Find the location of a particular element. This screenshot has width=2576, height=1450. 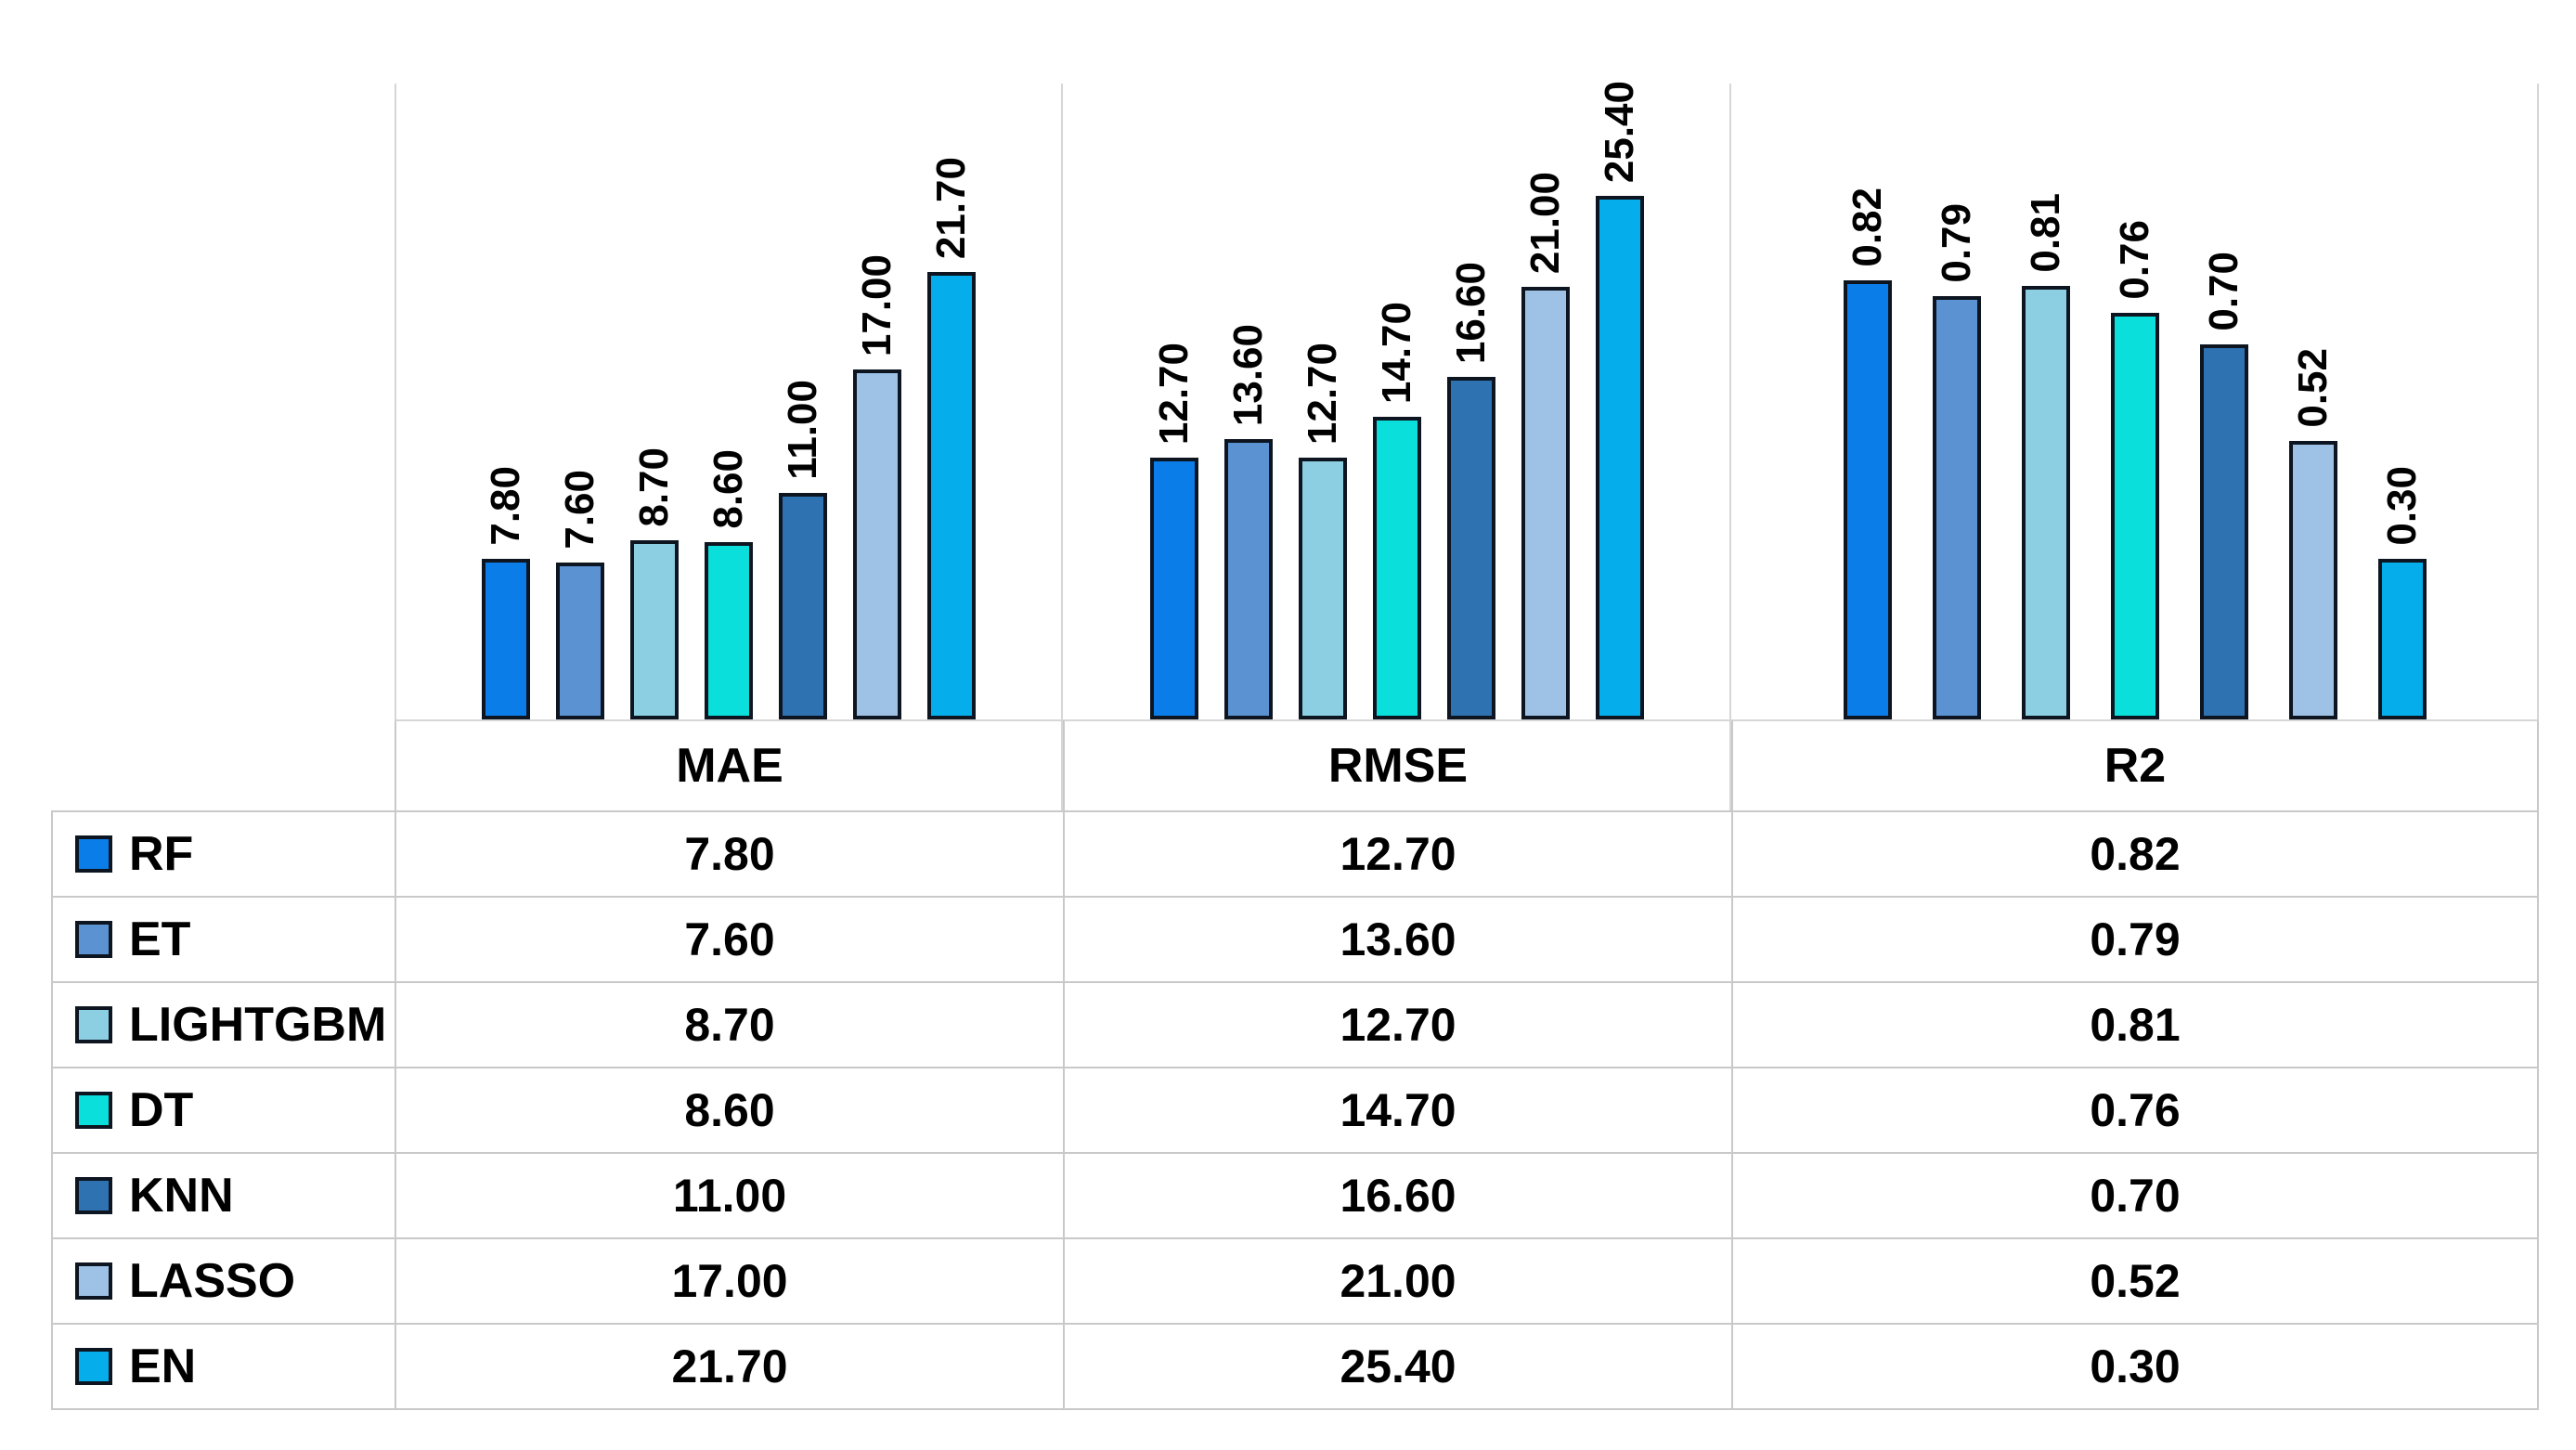

table-row-dt: DT 8.60 14.70 0.76 is located at coordinates (1295, 1111).